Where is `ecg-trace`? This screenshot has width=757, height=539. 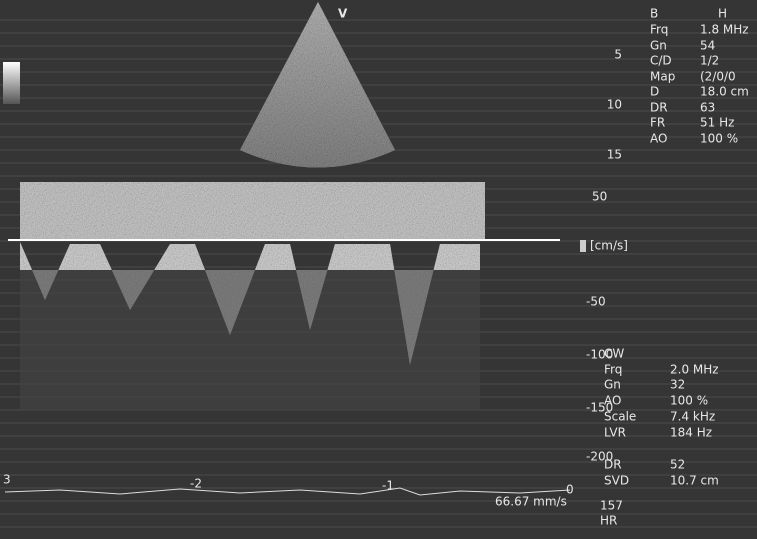
ecg-trace is located at coordinates (287, 491).